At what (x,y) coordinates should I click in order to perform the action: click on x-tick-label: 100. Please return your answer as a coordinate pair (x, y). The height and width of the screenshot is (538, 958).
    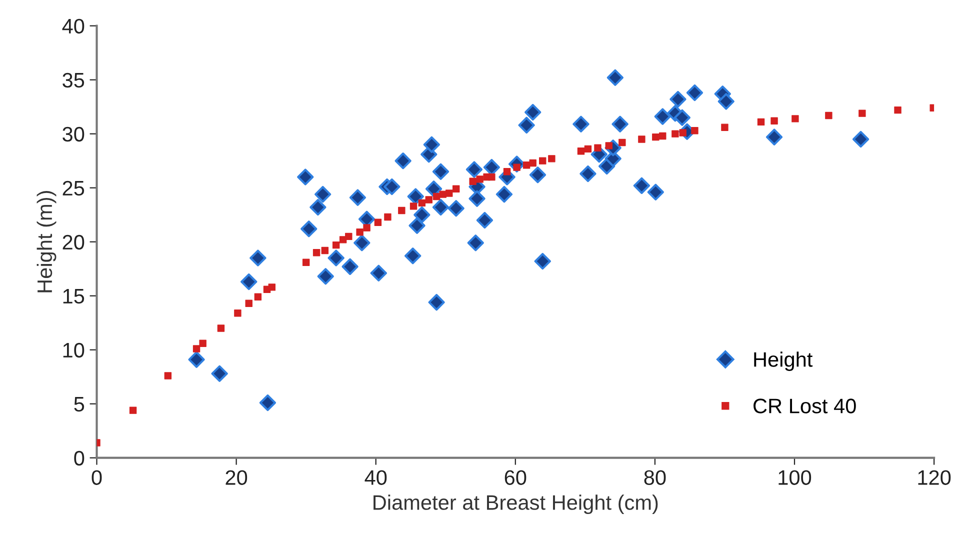
    Looking at the image, I should click on (795, 477).